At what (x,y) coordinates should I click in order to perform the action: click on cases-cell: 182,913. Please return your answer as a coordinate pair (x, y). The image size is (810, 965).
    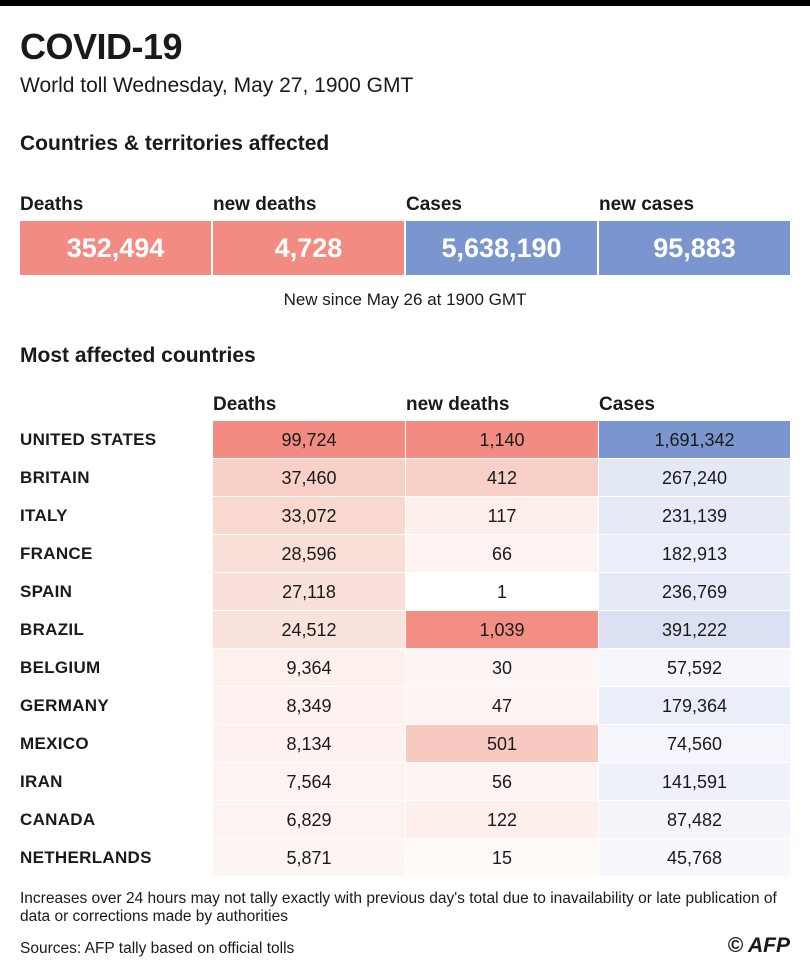
    Looking at the image, I should click on (695, 554).